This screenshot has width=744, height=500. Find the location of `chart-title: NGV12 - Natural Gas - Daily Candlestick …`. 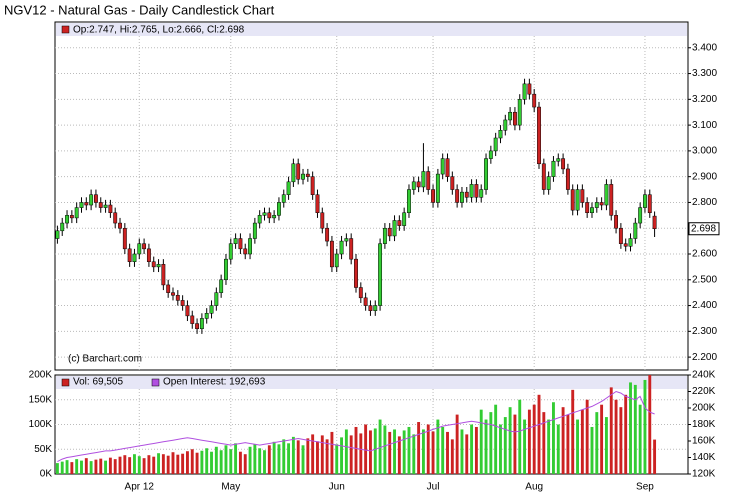

chart-title: NGV12 - Natural Gas - Daily Candlestick … is located at coordinates (139, 9).